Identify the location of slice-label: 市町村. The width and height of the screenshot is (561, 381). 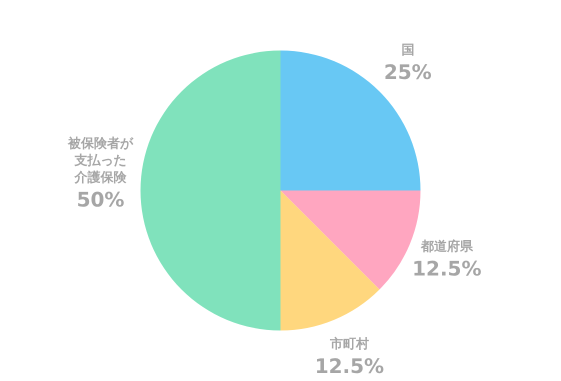
(348, 344).